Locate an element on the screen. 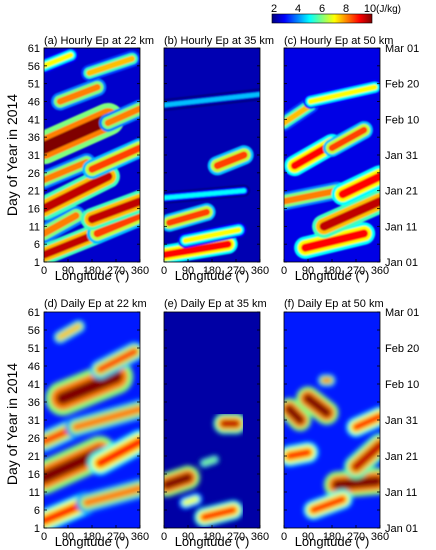  y-tick-label: 21 is located at coordinates (34, 192).